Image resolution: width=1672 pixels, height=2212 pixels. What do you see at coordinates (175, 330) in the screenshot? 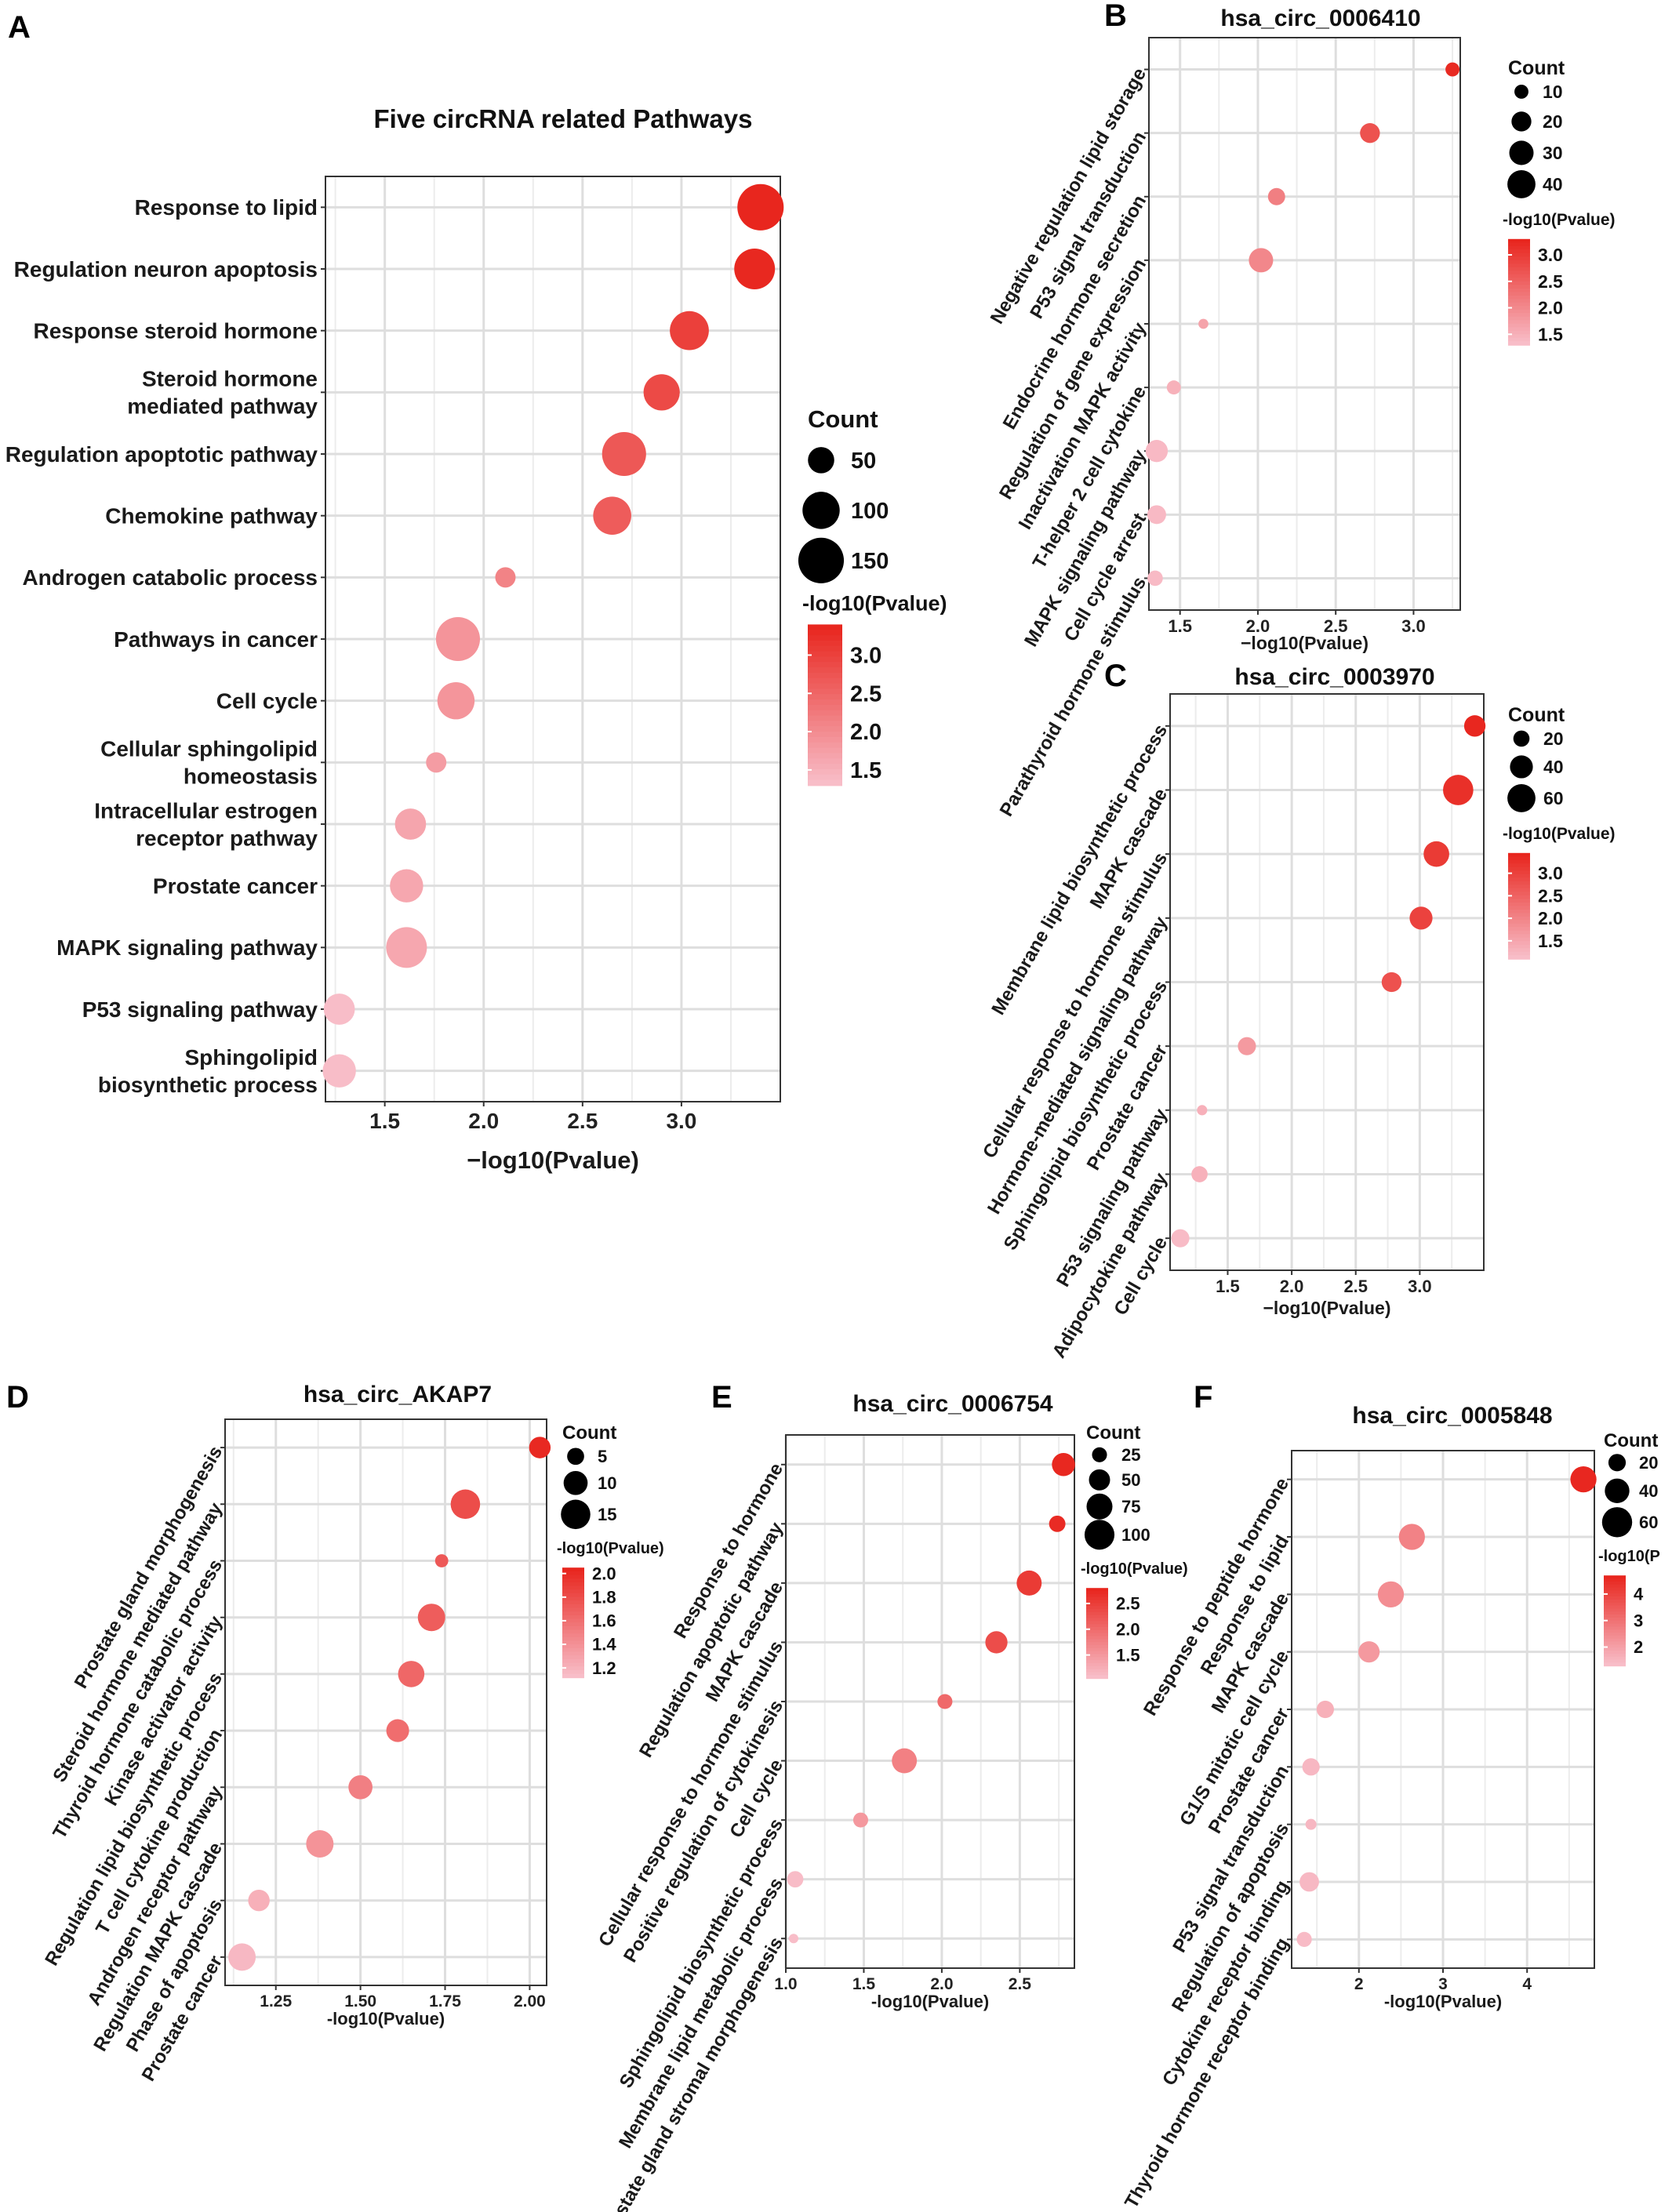
I see `y-tick-label: Response steroid hormone` at bounding box center [175, 330].